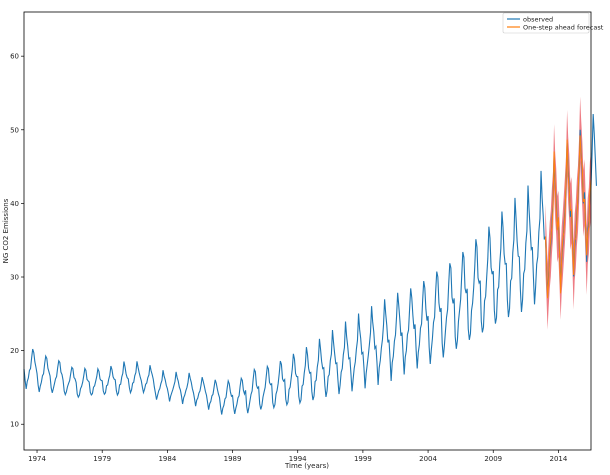  What do you see at coordinates (167, 459) in the screenshot?
I see `x-tick-label: 1984` at bounding box center [167, 459].